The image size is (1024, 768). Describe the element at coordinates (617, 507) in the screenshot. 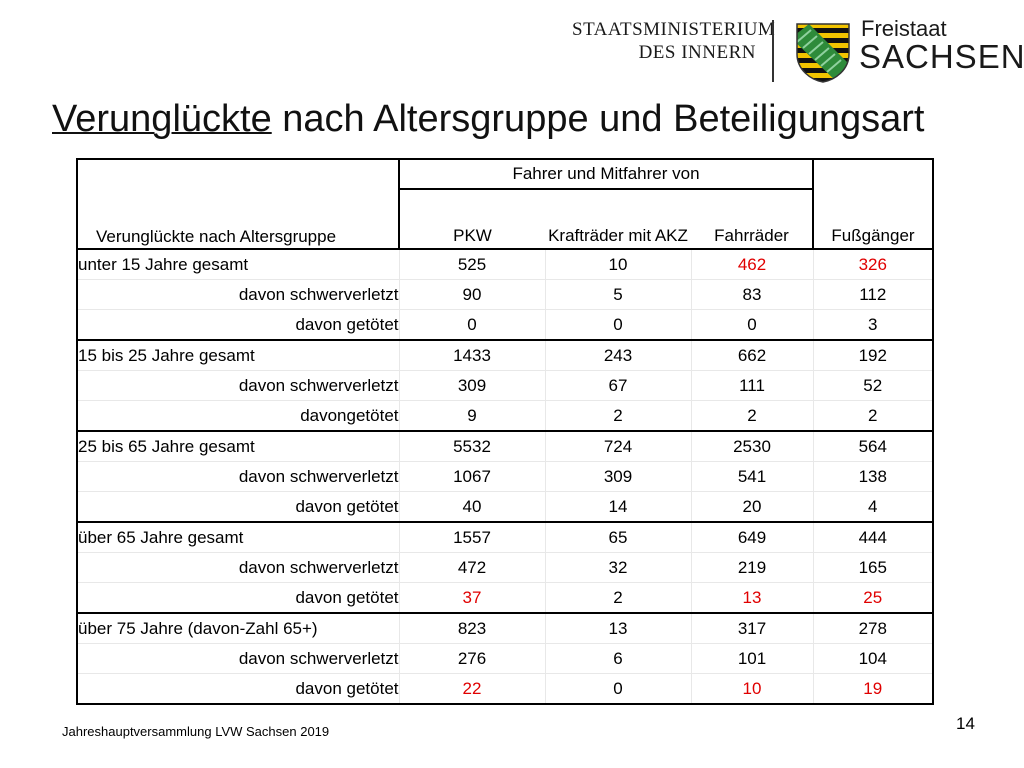

I see `table-cell: 14` at that location.